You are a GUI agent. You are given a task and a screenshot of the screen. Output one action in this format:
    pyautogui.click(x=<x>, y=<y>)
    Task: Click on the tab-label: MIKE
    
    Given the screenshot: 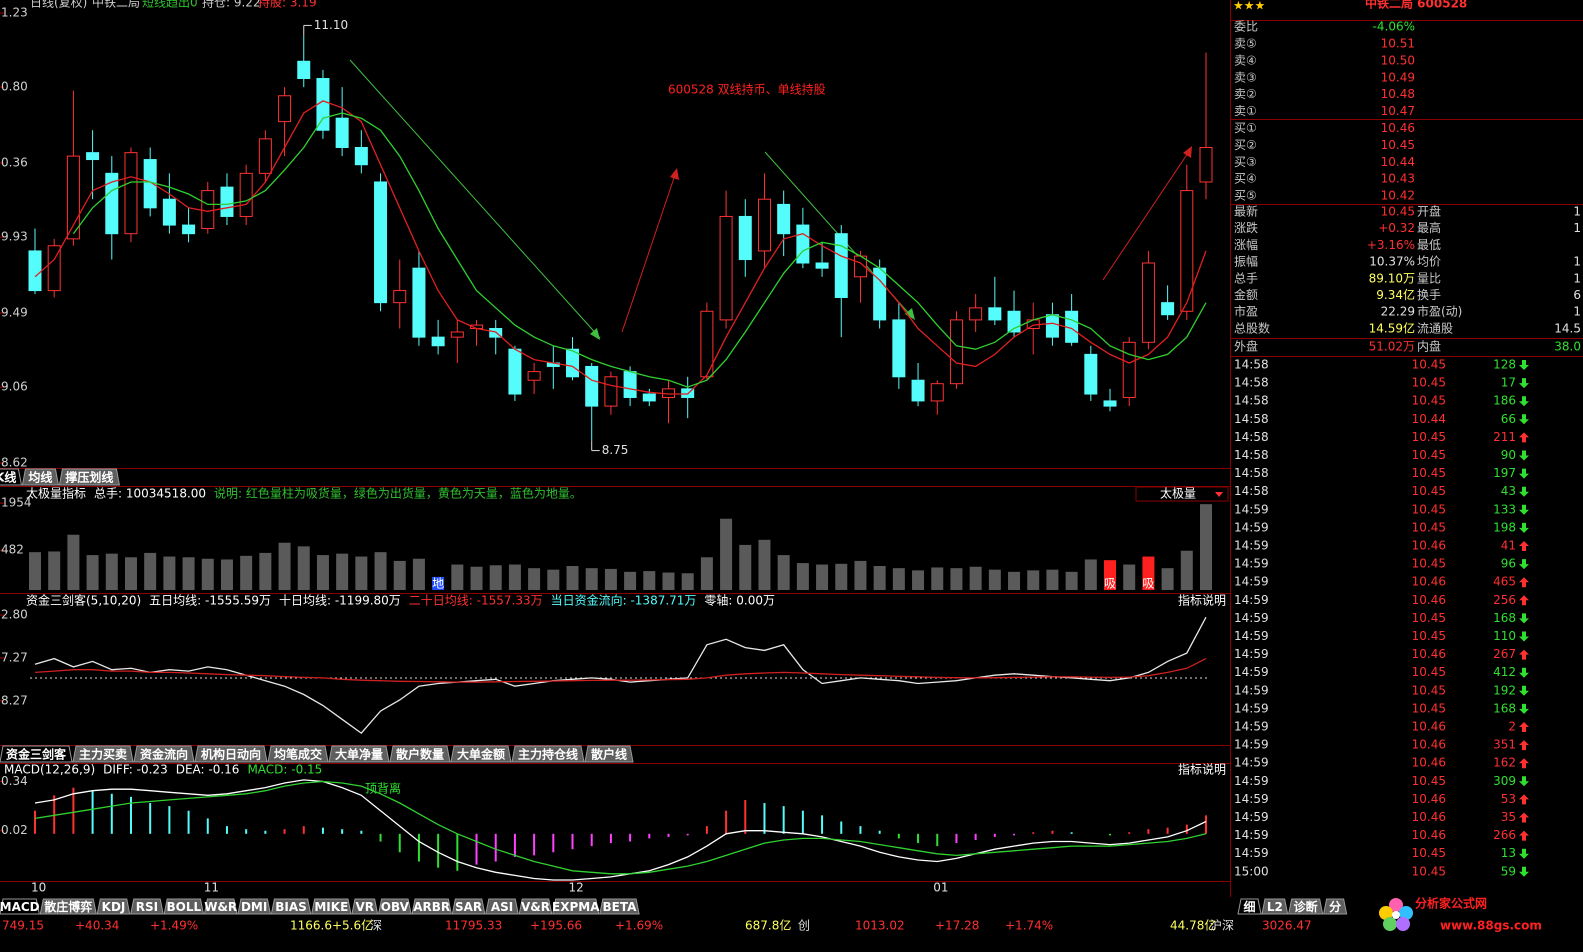 What is the action you would take?
    pyautogui.click(x=331, y=907)
    